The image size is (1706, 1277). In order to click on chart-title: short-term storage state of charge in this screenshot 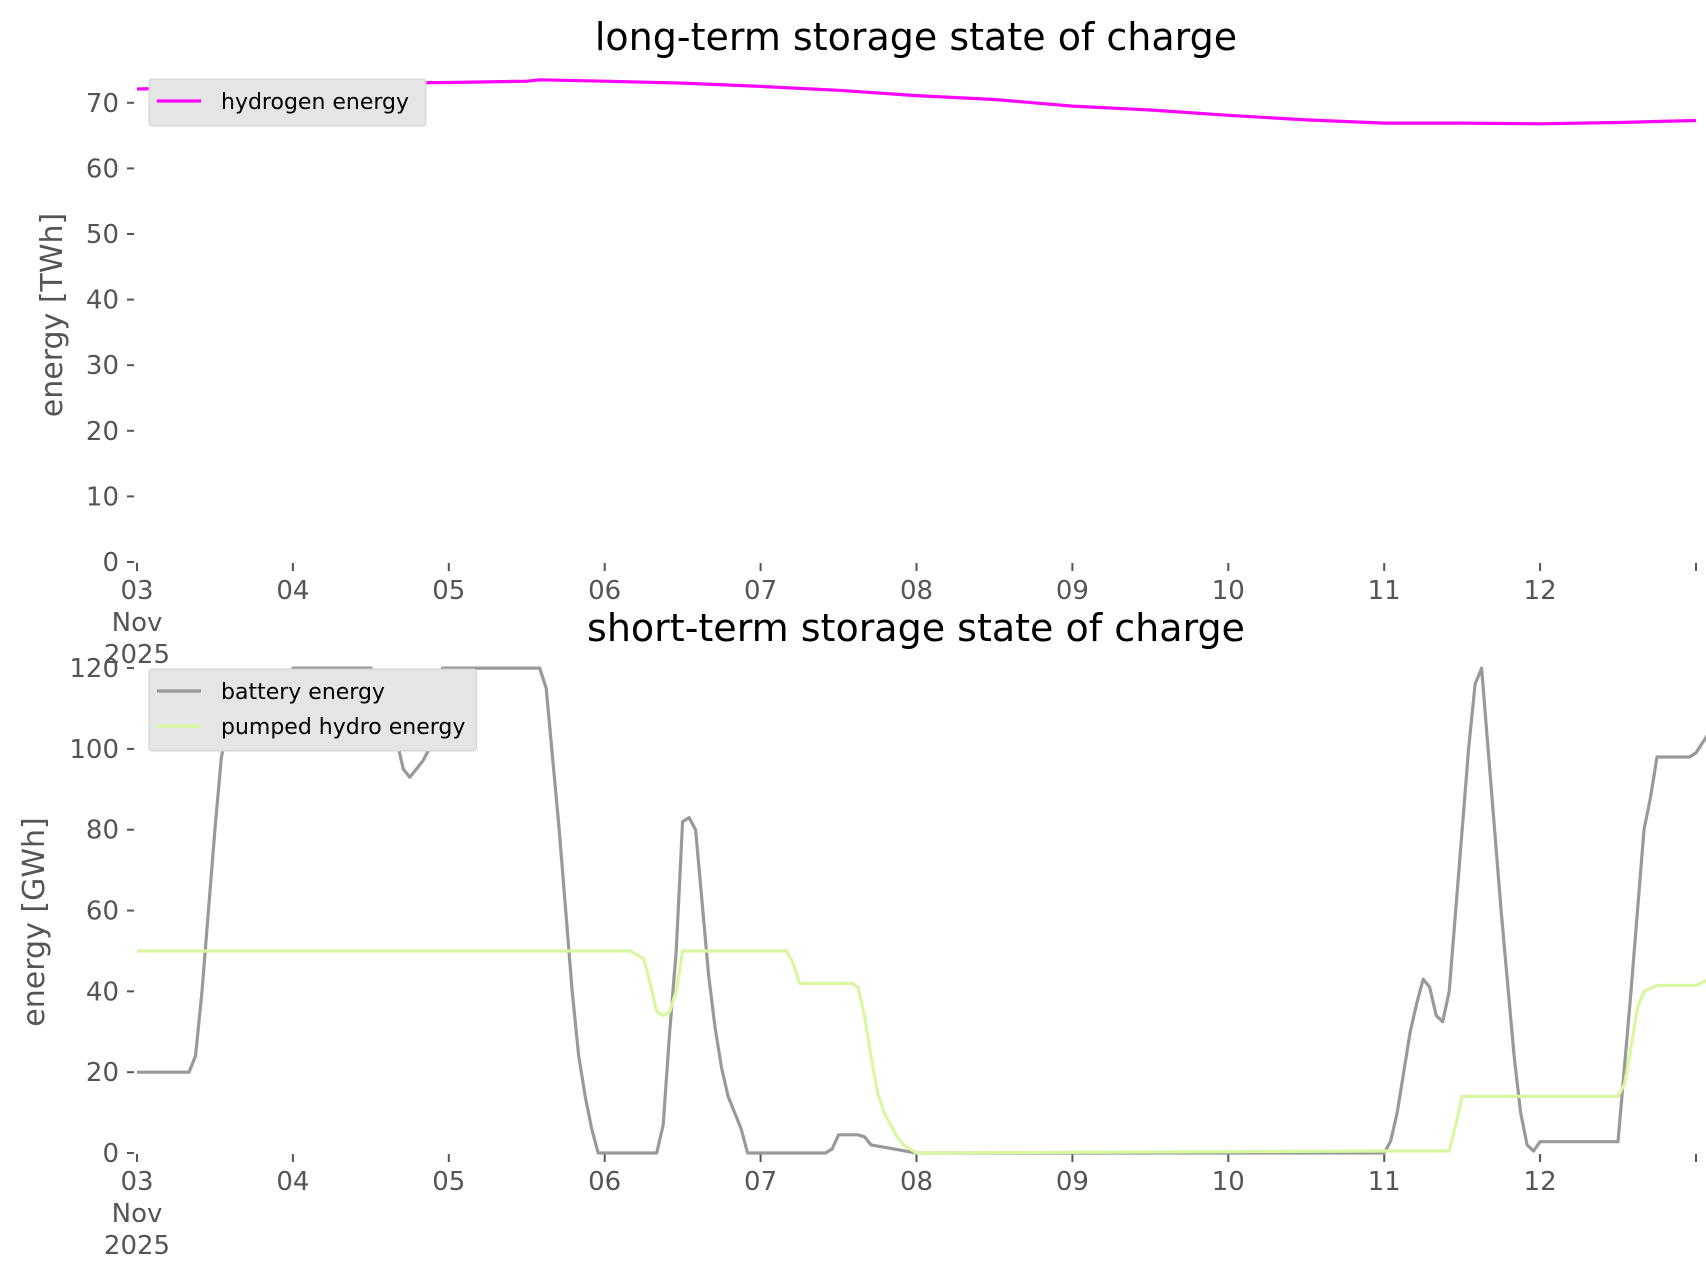, I will do `click(916, 628)`.